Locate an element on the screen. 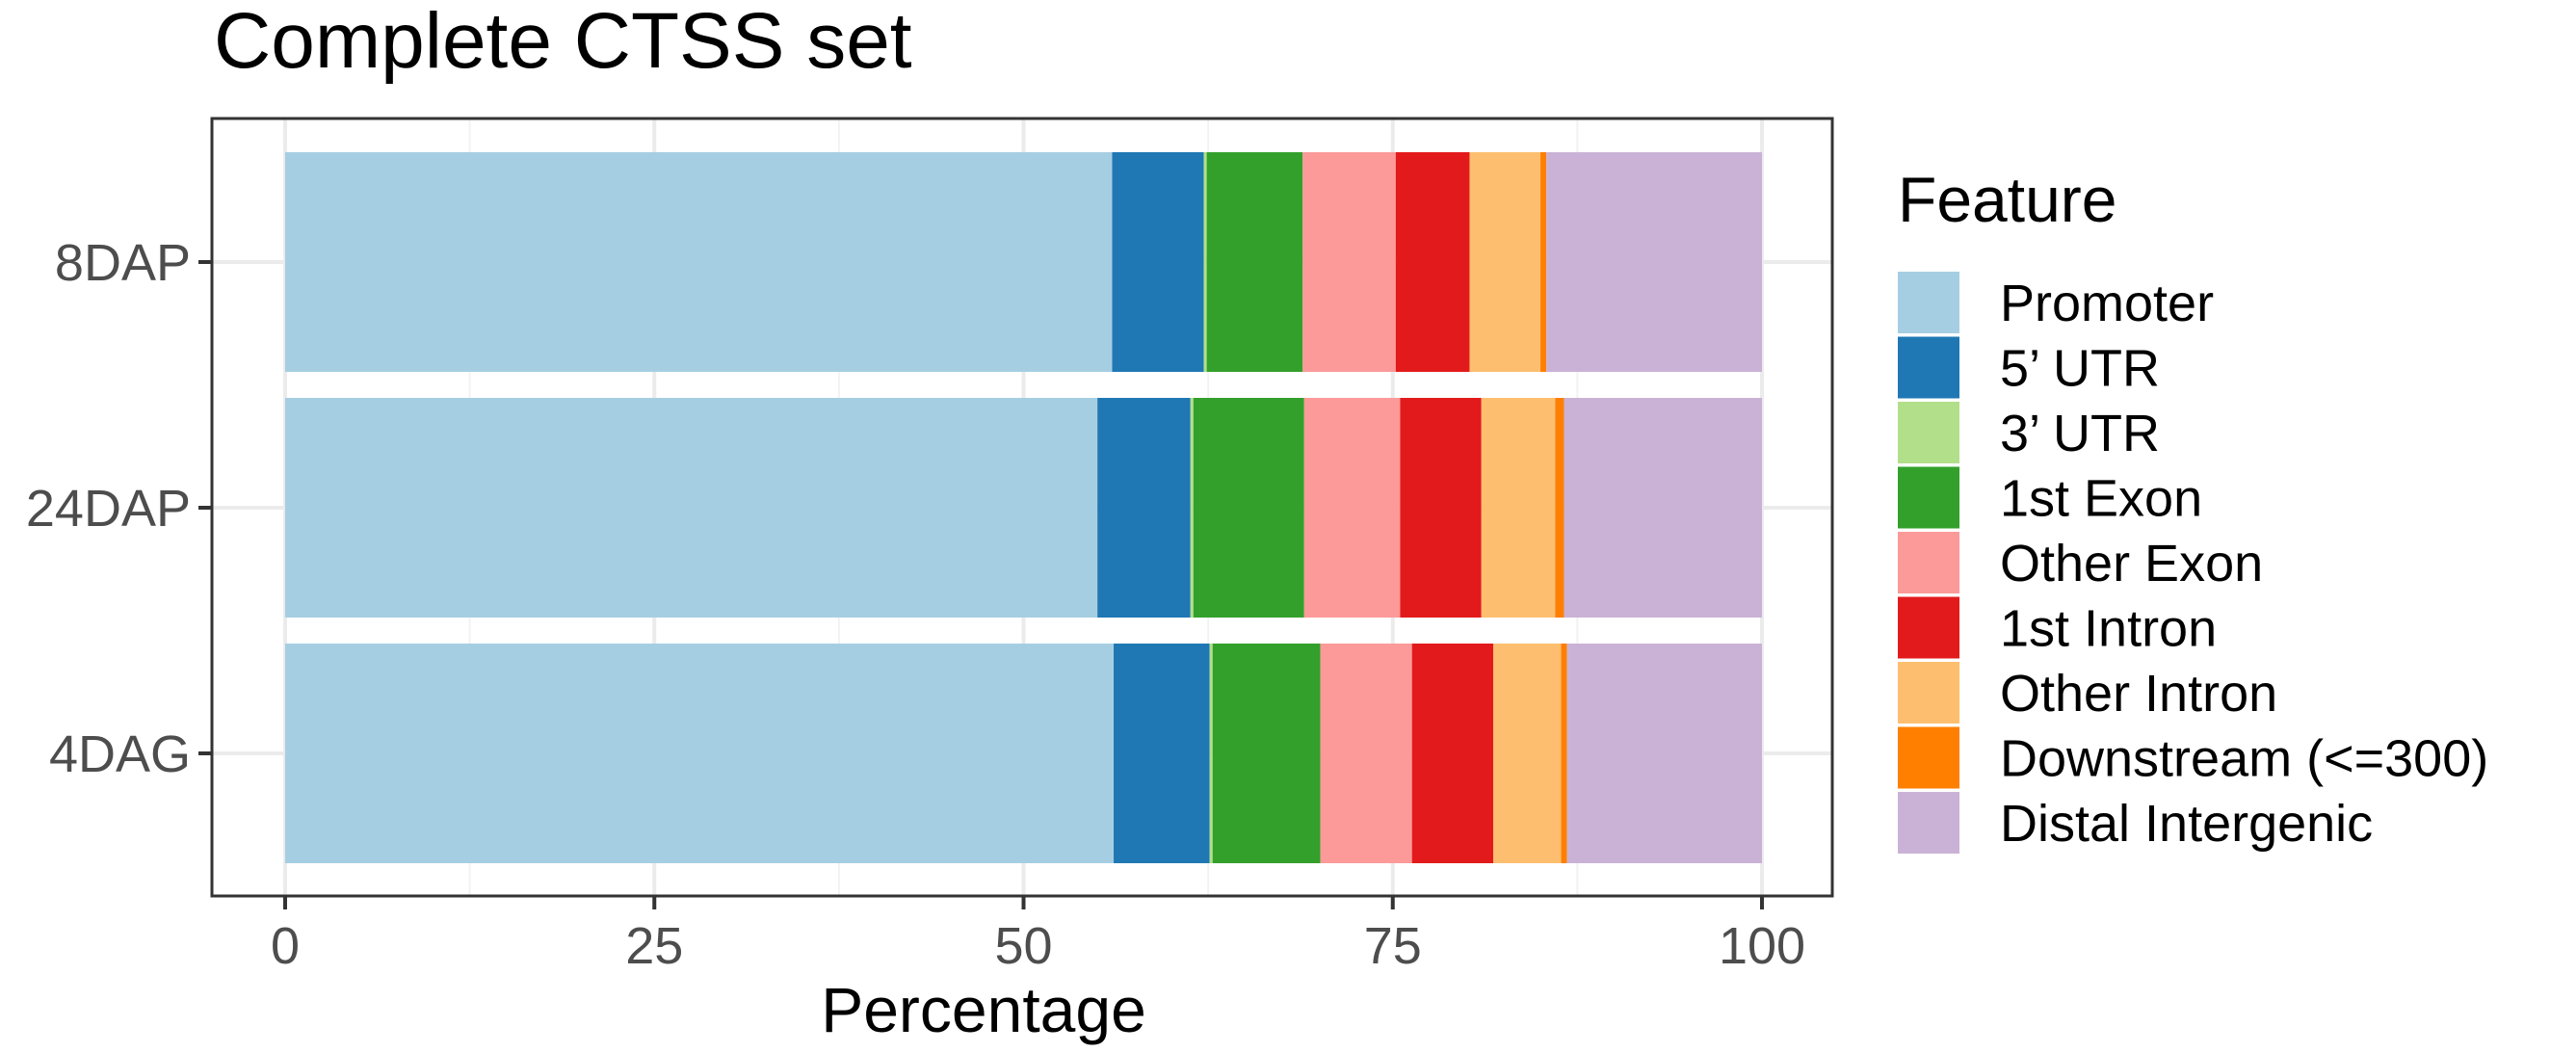 The width and height of the screenshot is (2576, 1053). y-tick-label: 8DAP is located at coordinates (123, 263).